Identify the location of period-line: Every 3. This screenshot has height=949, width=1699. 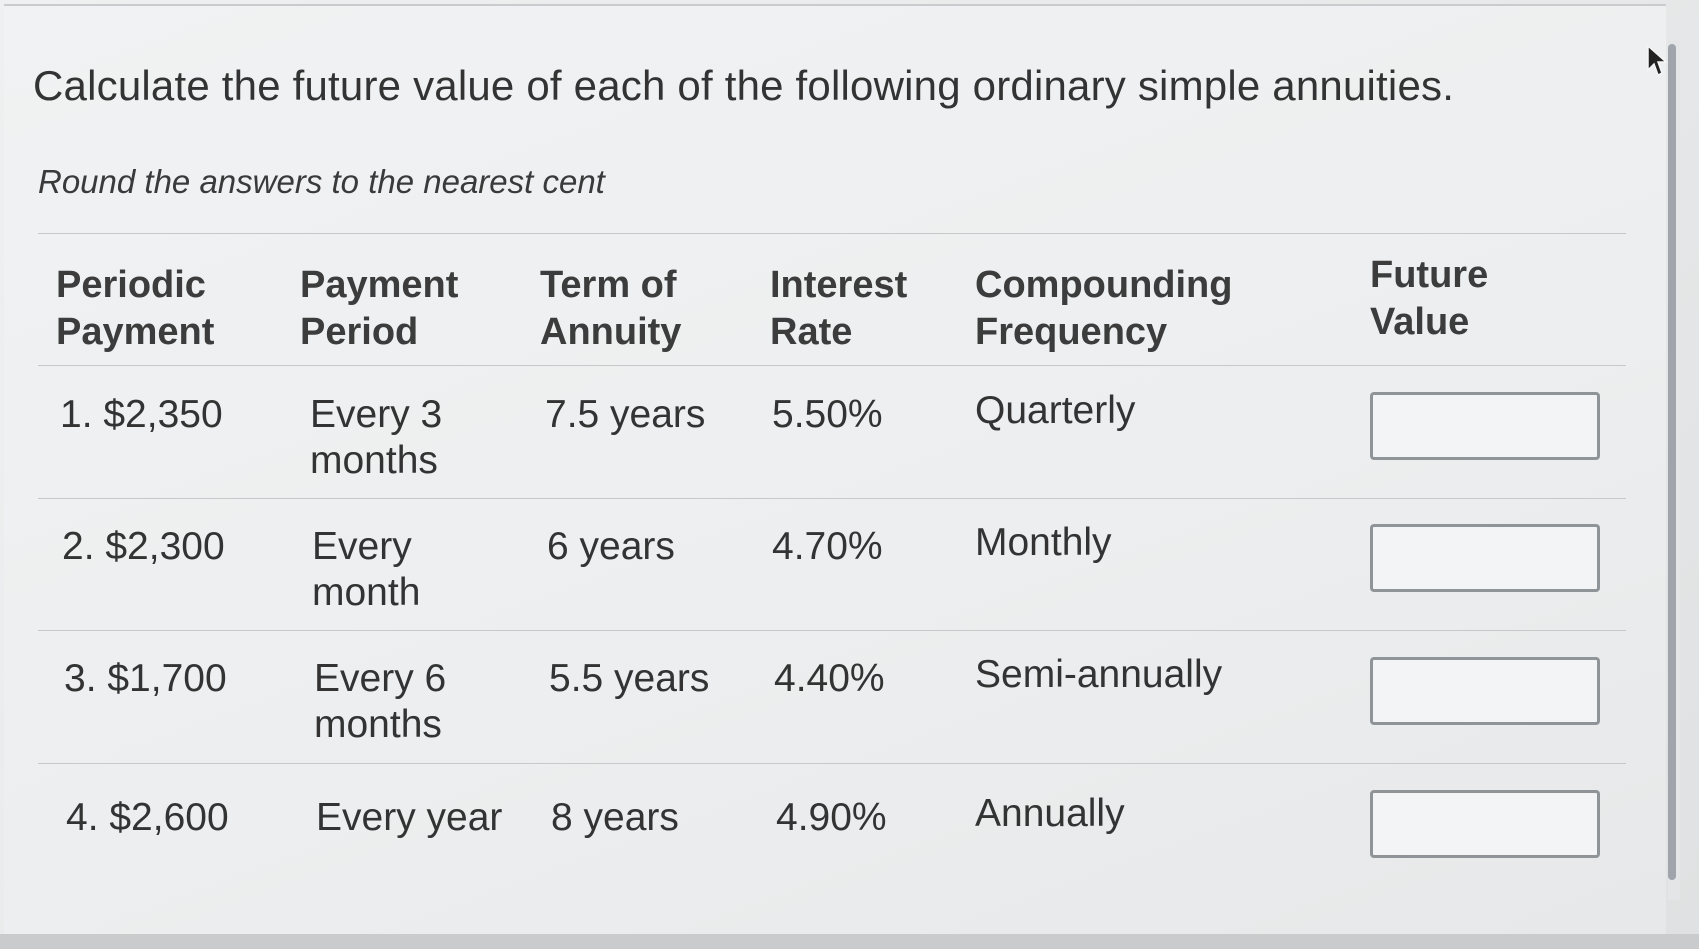
(376, 414).